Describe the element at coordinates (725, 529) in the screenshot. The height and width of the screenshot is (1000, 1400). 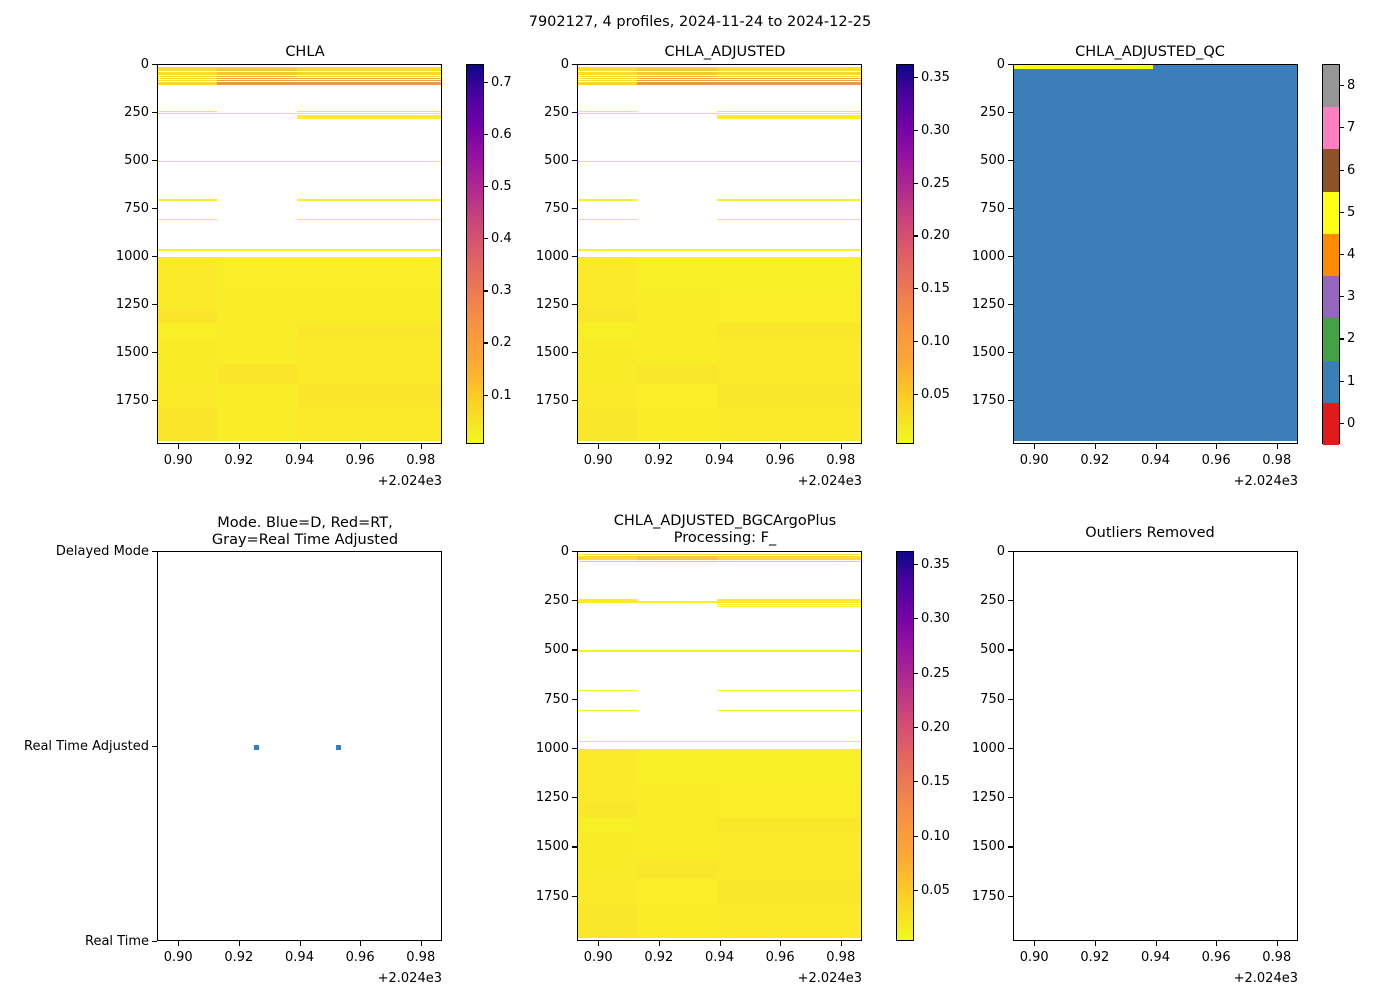
I see `panel-bgcargoplus-title: CHLA_ADJUSTED_BGCArgoPlus Processing: F_` at that location.